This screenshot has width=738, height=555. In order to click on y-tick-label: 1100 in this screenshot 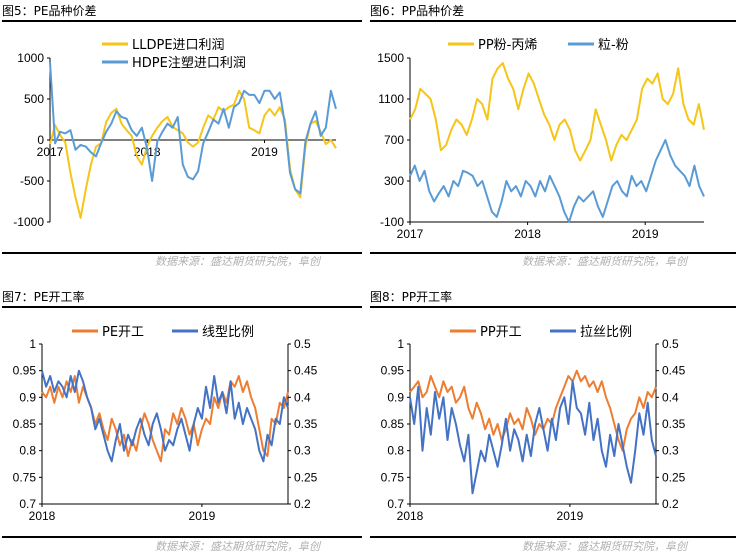, I will do `click(391, 99)`.